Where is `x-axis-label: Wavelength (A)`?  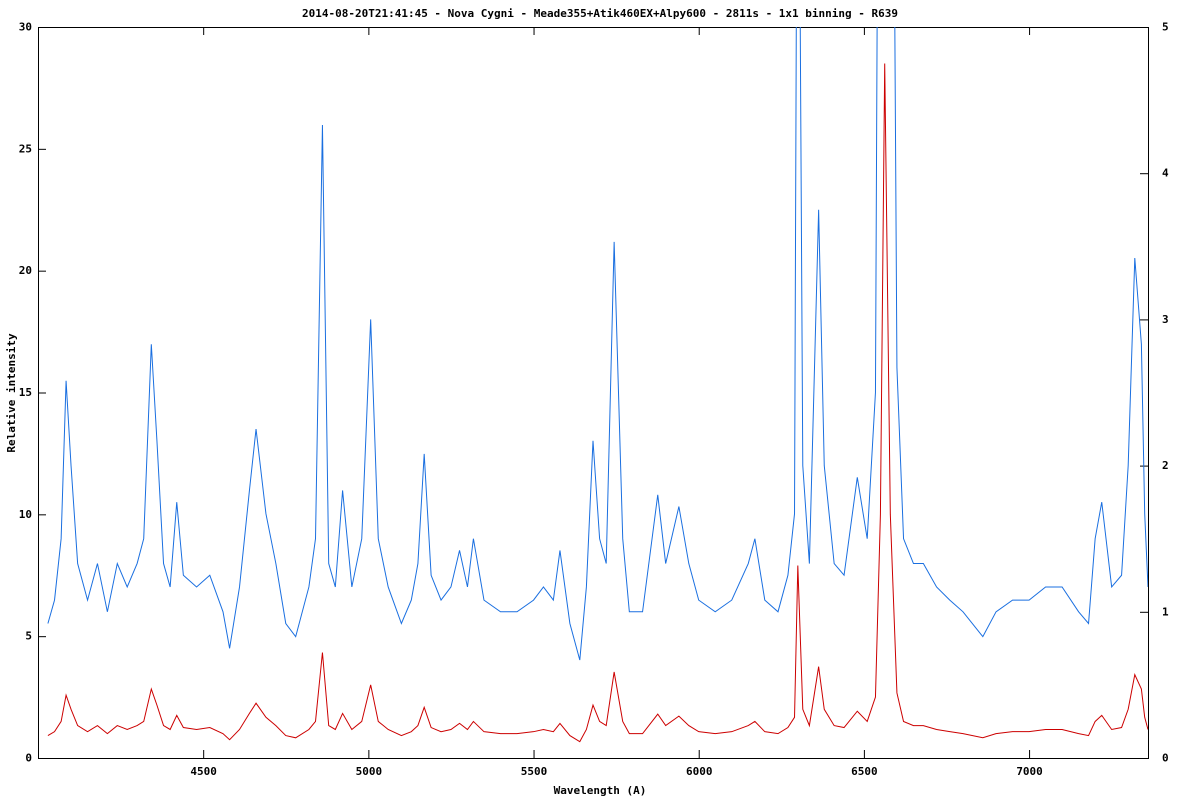 x-axis-label: Wavelength (A) is located at coordinates (600, 790).